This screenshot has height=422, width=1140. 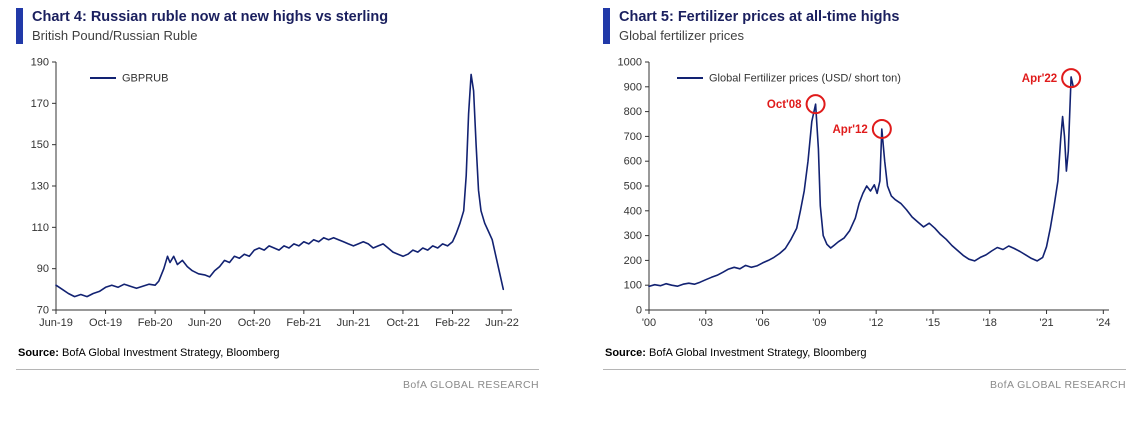 What do you see at coordinates (471, 385) in the screenshot?
I see `chart4-footer-text: BofA GLOBAL RESEARCH` at bounding box center [471, 385].